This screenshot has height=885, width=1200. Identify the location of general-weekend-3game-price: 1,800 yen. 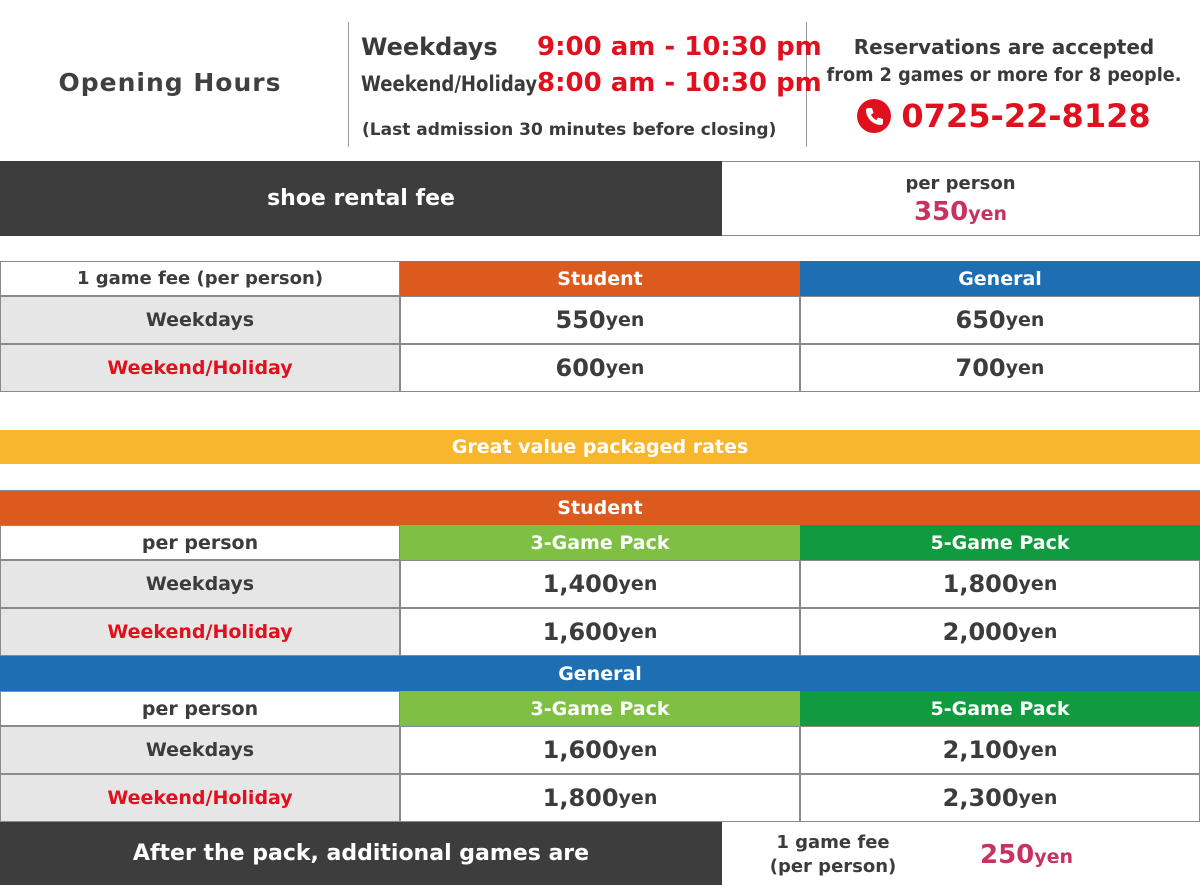
(600, 798).